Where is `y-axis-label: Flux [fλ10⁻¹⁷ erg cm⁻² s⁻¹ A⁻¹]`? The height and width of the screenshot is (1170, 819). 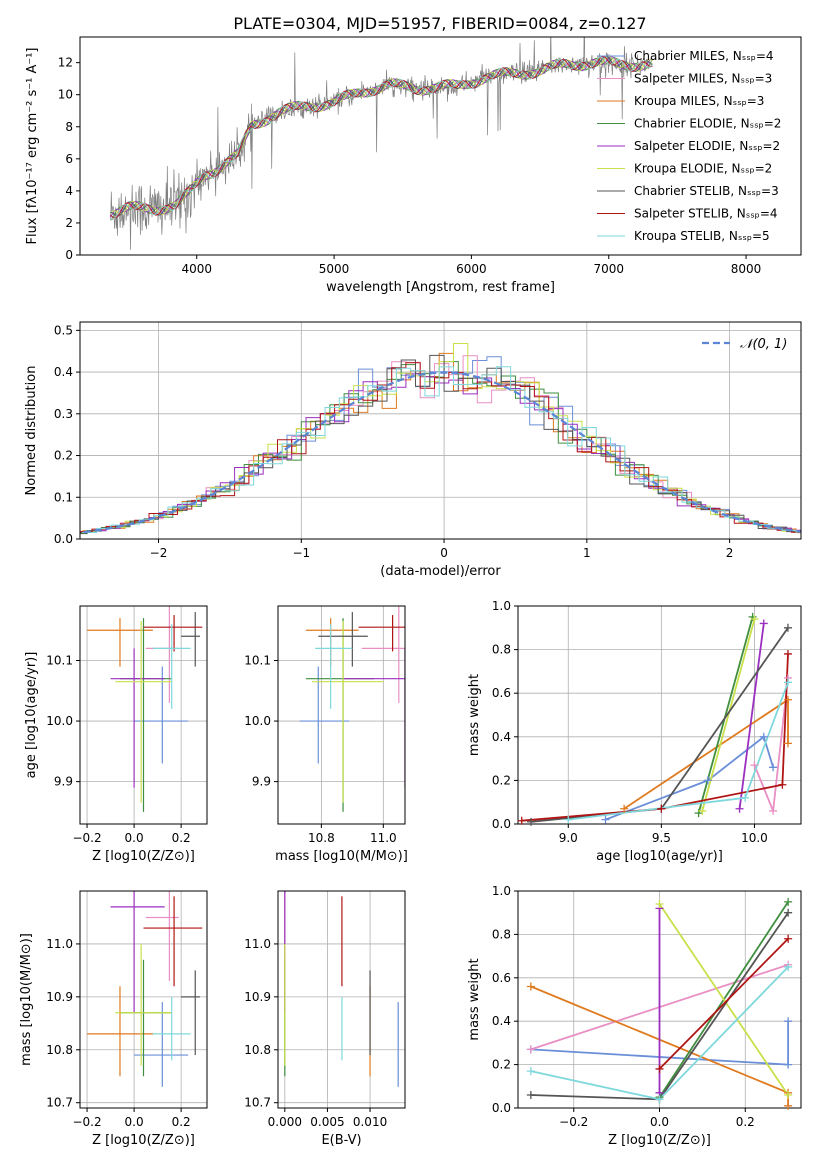
y-axis-label: Flux [fλ10⁻¹⁷ erg cm⁻² s⁻¹ A⁻¹] is located at coordinates (32, 146).